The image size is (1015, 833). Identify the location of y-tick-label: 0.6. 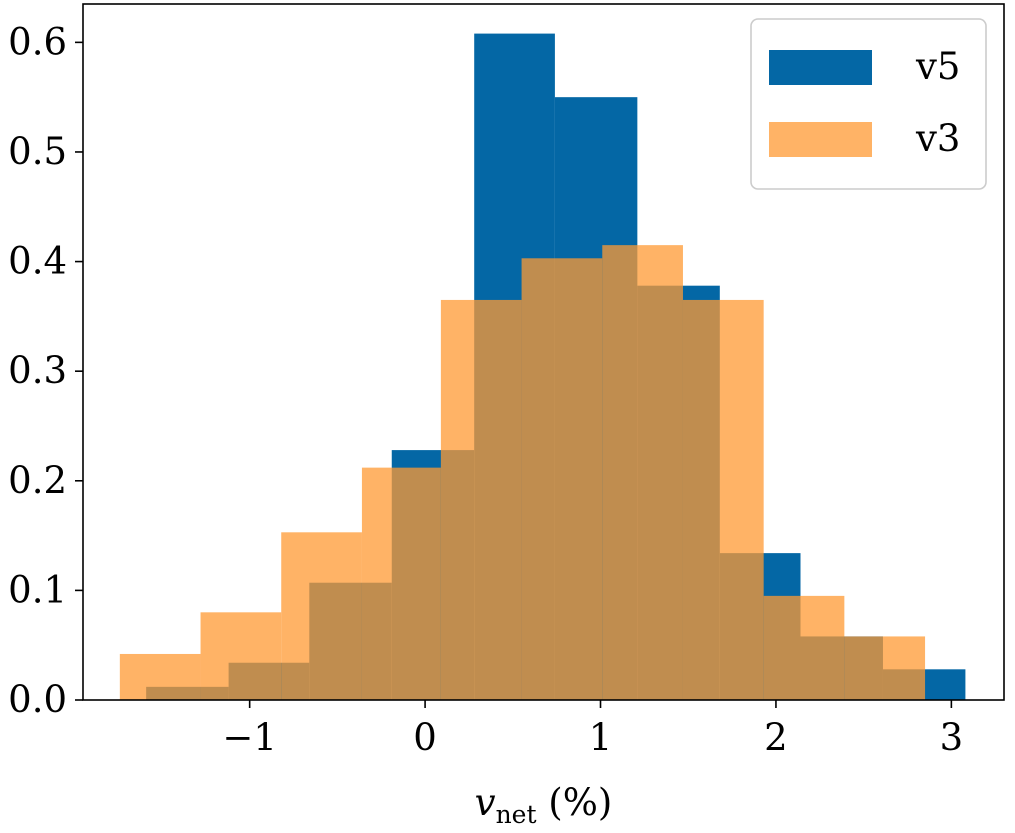
(37, 41).